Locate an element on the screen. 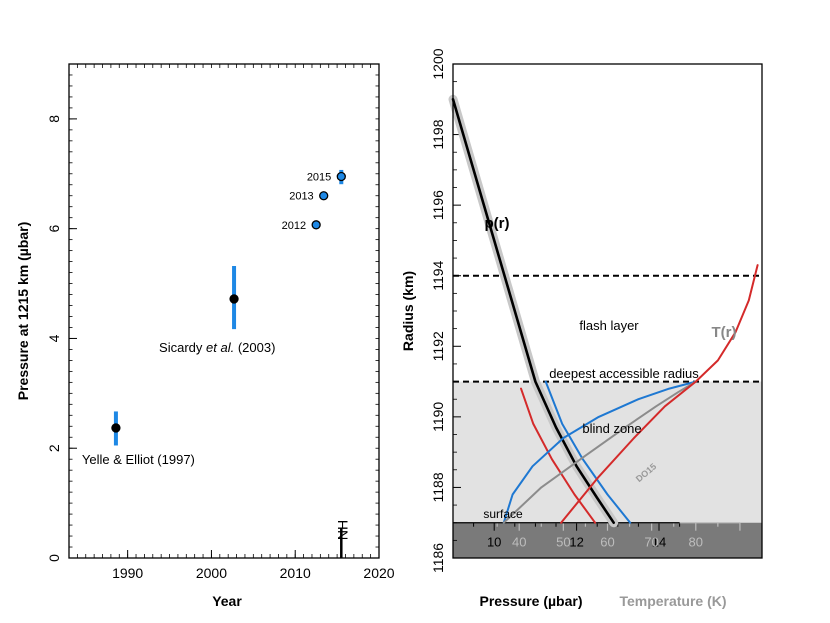 Image resolution: width=830 pixels, height=623 pixels. temperature-tick-label: 50 is located at coordinates (563, 542).